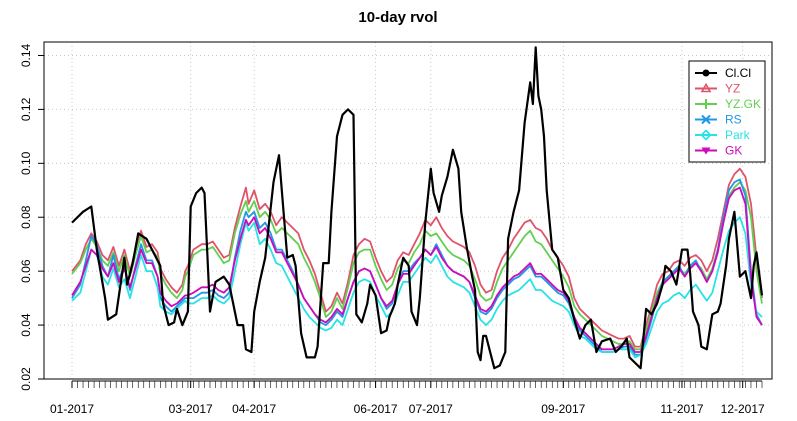  I want to click on legend-label: Park, so click(738, 135).